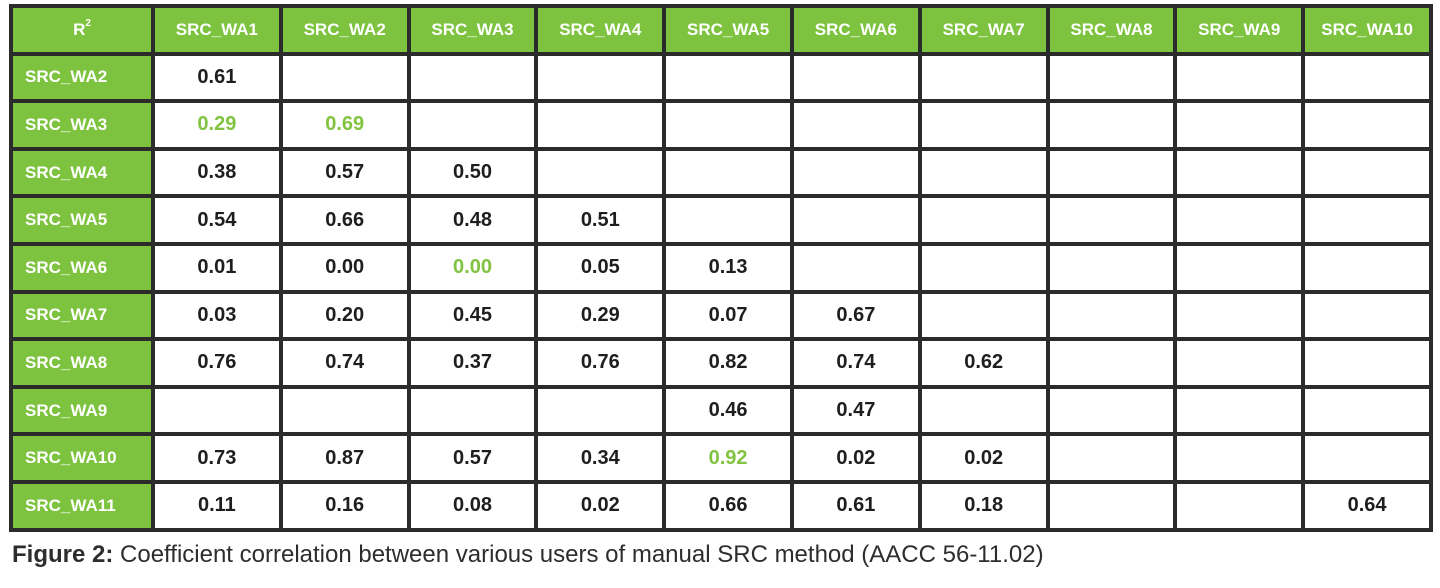 The width and height of the screenshot is (1440, 588). I want to click on row-header-cell: SRC_WA7, so click(82, 315).